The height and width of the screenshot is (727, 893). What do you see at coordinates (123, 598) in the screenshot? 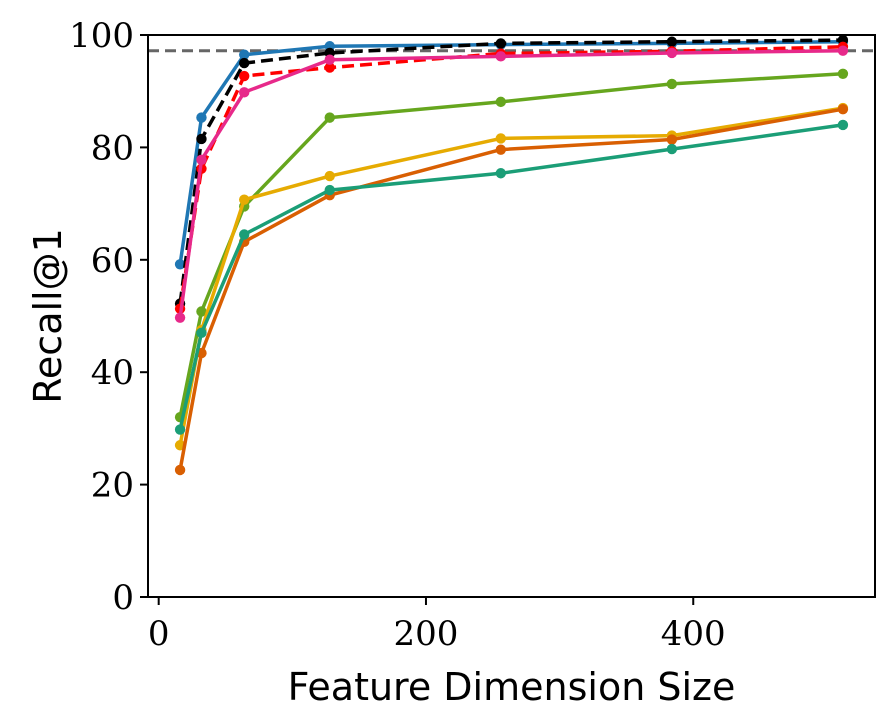
I see `y-tick-label: 0` at bounding box center [123, 598].